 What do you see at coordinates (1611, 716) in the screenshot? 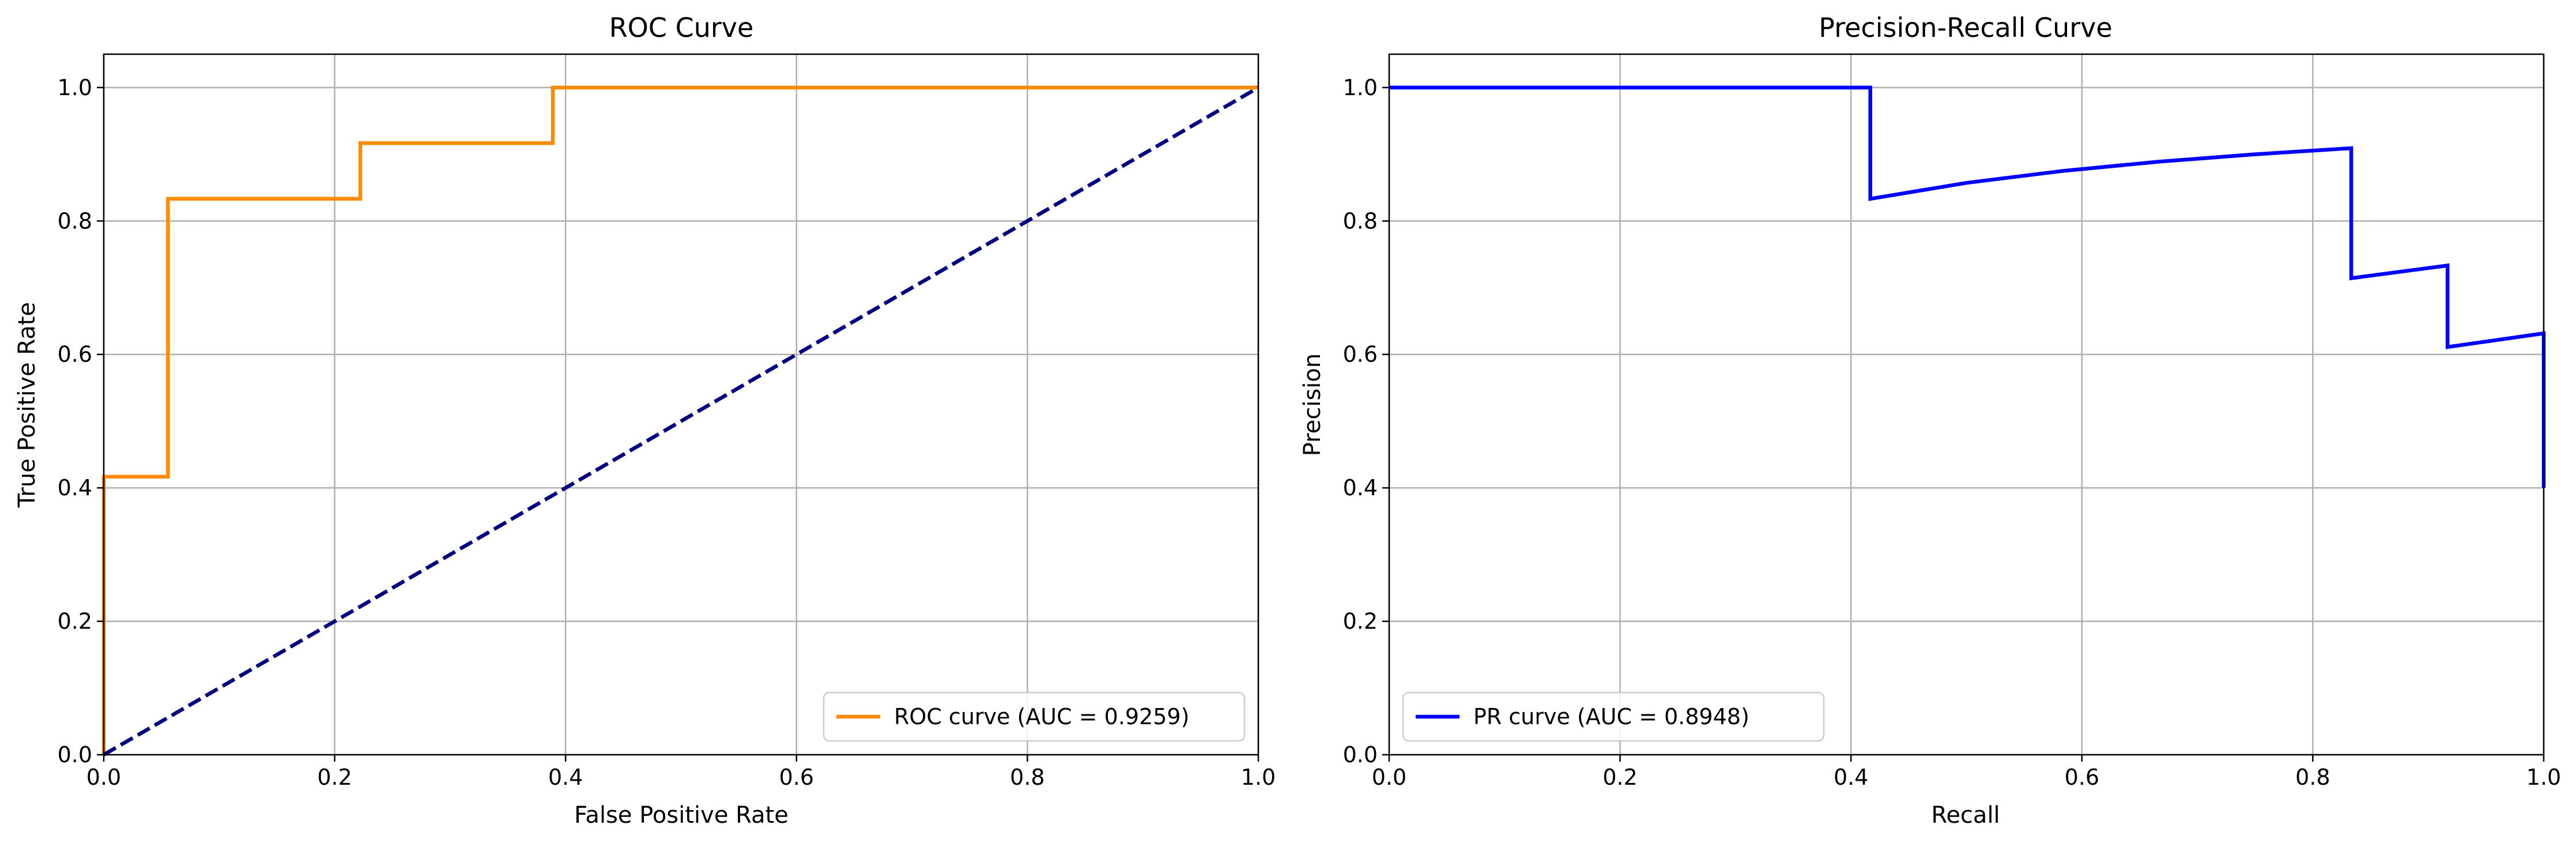
I see `pr-legend-label: PR curve (AUC = 0.8948)` at bounding box center [1611, 716].